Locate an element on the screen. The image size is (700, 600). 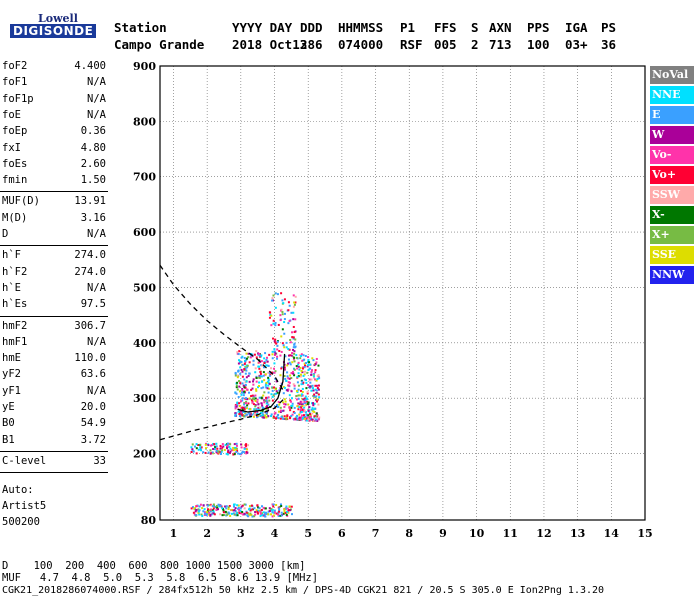
param-row: h`Es 97.5 is located at coordinates (54, 305).